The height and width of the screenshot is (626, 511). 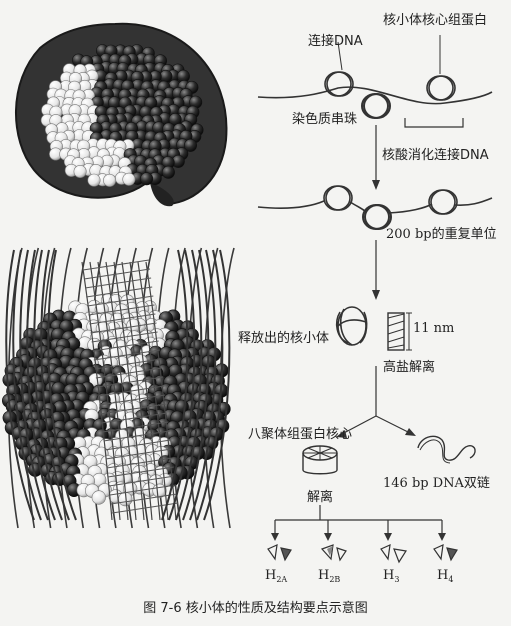 I want to click on figure-caption: 图 7-6 核小体的性质及结构要点示意图, so click(x=255, y=608).